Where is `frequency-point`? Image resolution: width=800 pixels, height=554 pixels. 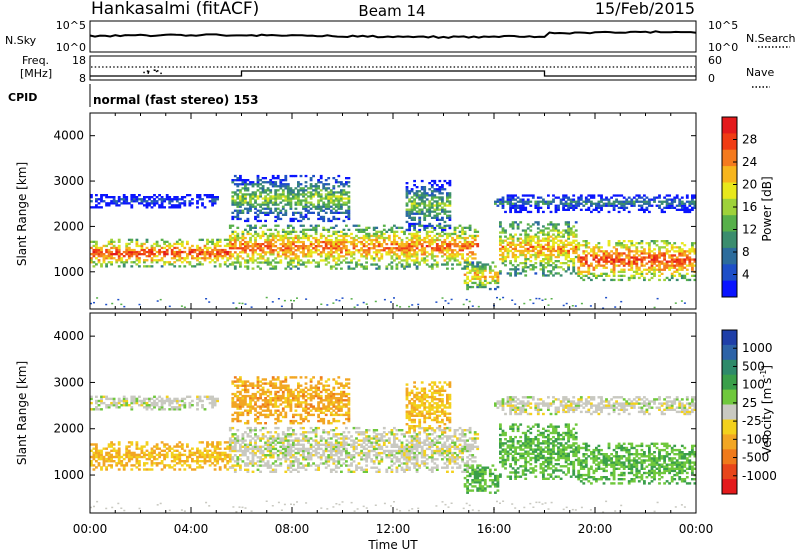 frequency-point is located at coordinates (161, 73).